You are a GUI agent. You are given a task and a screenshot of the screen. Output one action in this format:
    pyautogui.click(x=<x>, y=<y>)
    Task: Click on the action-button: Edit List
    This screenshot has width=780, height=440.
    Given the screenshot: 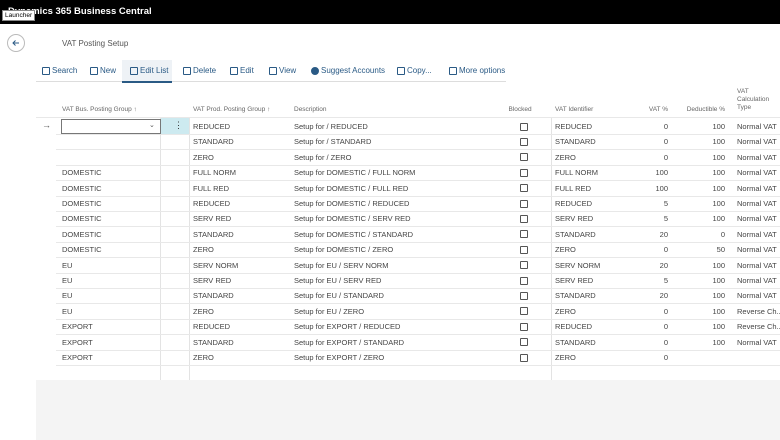 What is the action you would take?
    pyautogui.click(x=154, y=70)
    